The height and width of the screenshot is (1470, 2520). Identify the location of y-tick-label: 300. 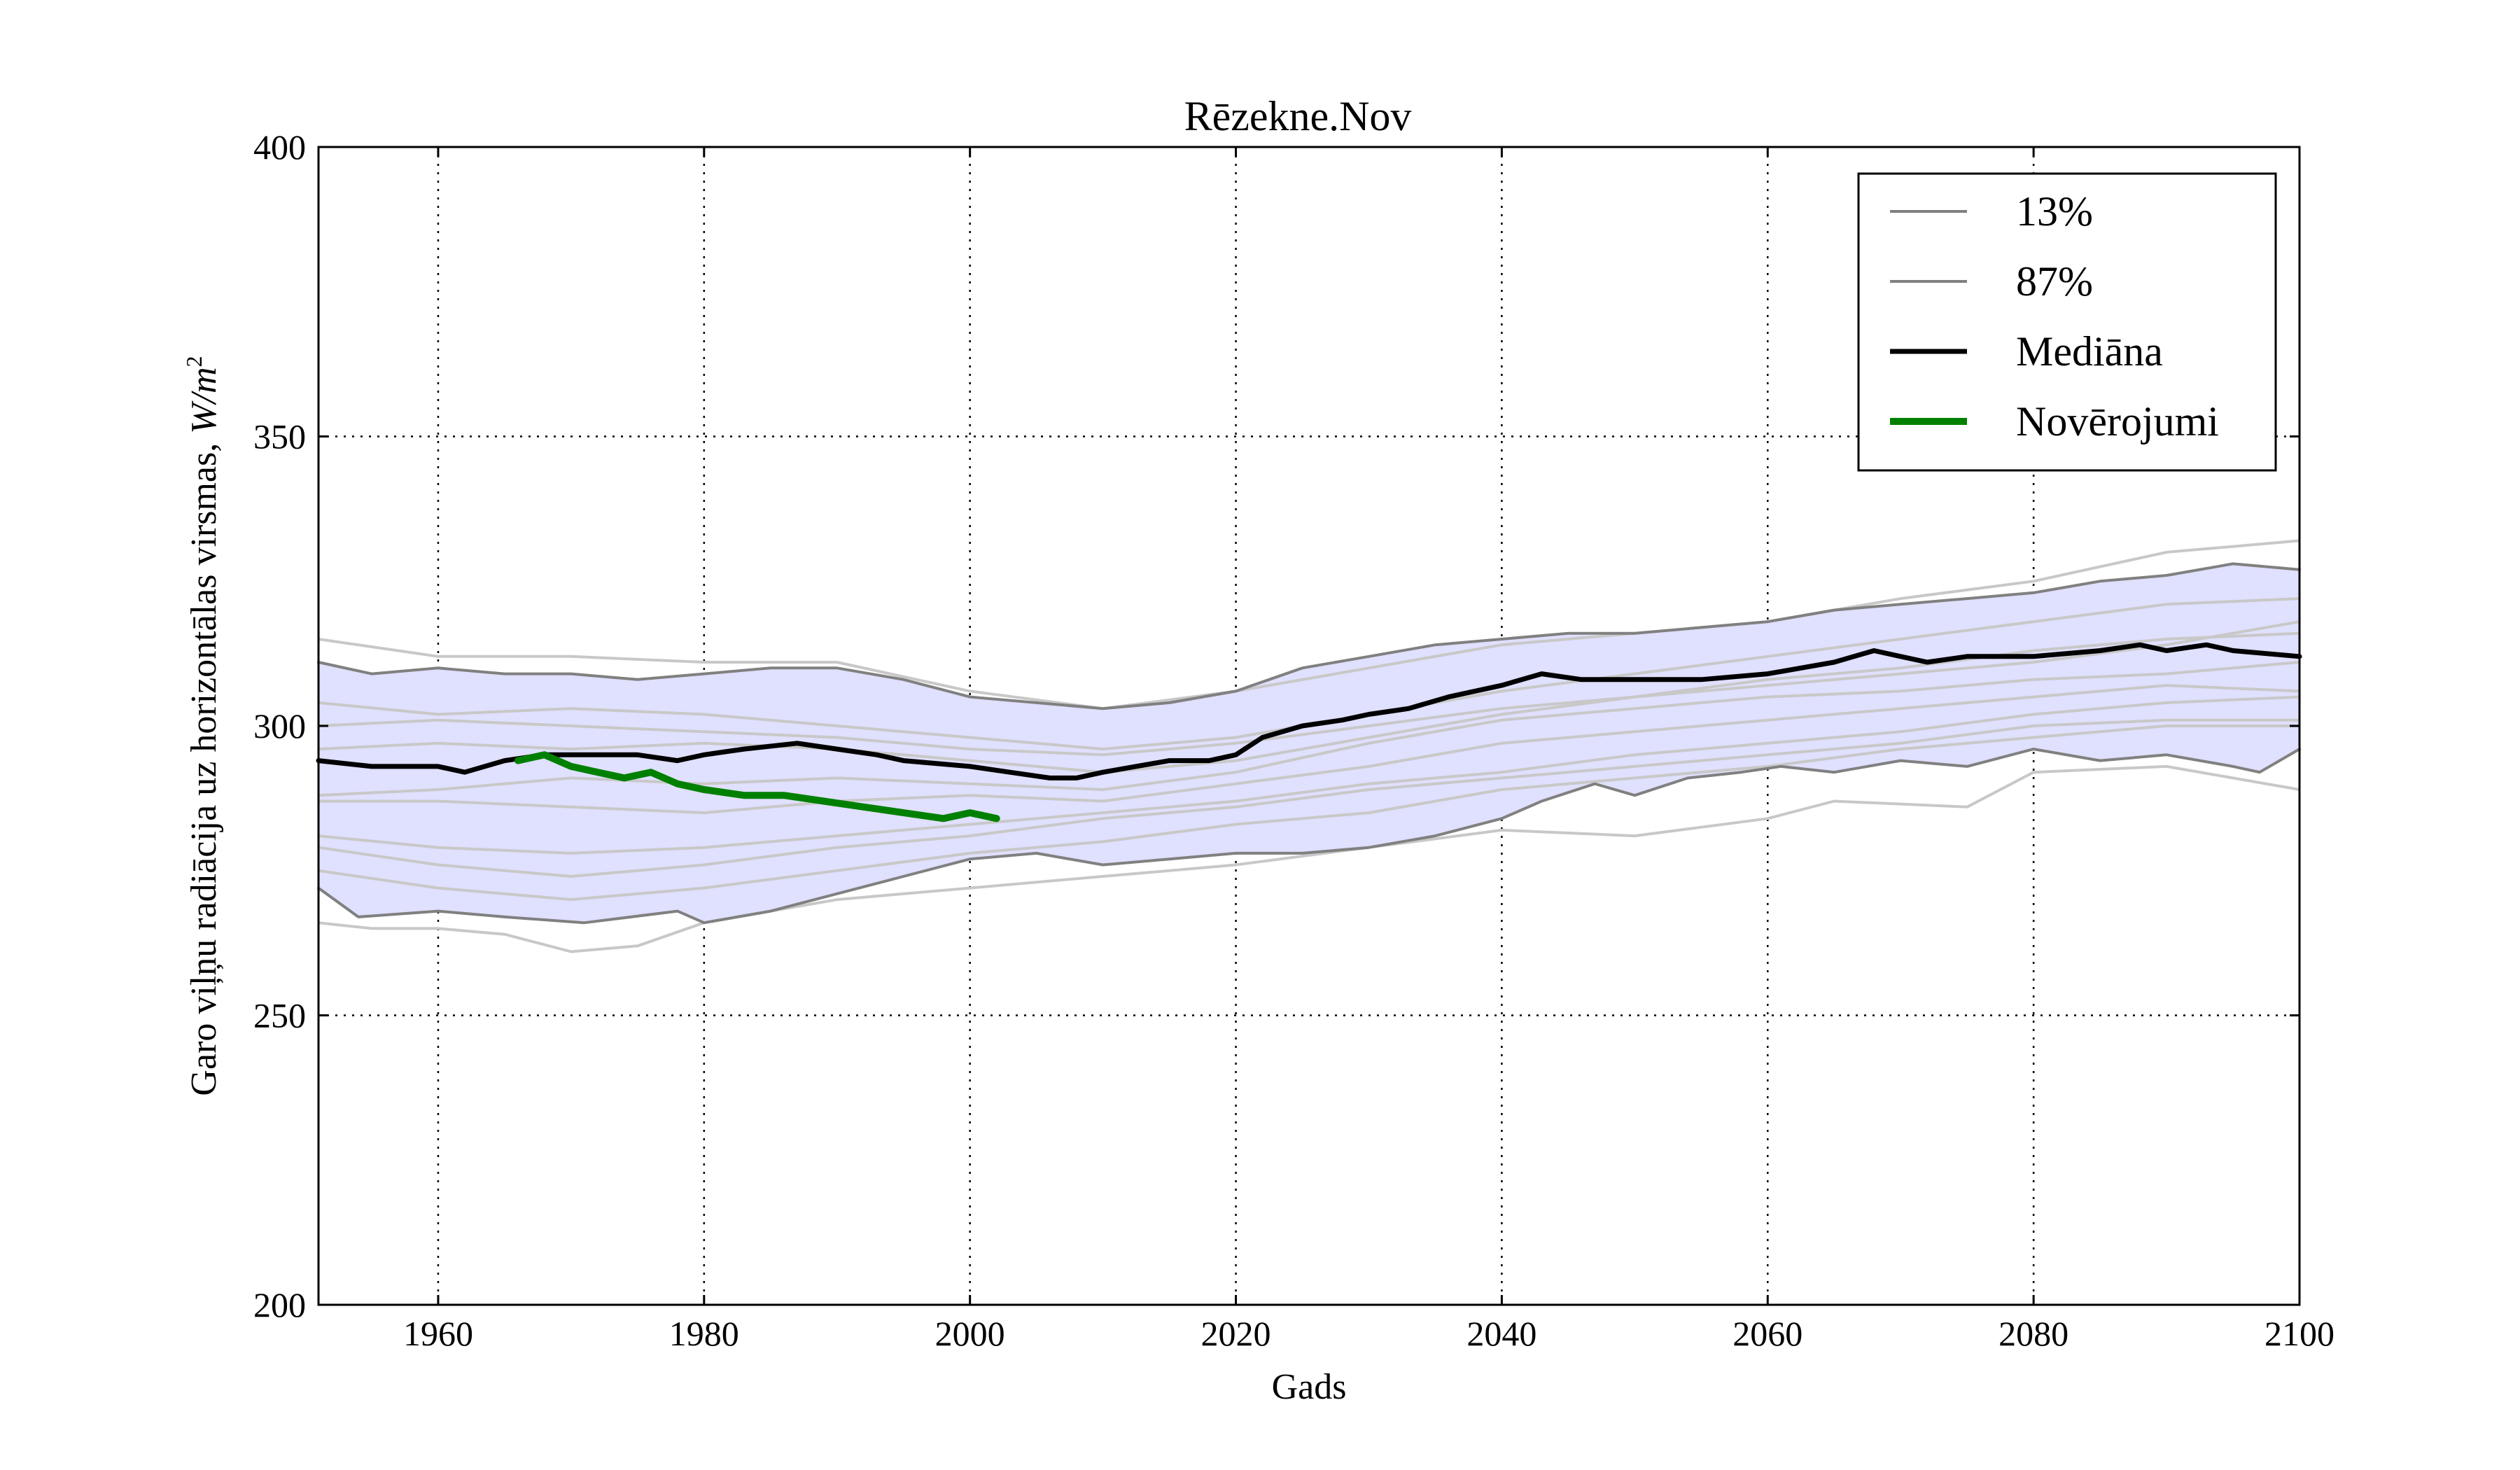
(279, 726).